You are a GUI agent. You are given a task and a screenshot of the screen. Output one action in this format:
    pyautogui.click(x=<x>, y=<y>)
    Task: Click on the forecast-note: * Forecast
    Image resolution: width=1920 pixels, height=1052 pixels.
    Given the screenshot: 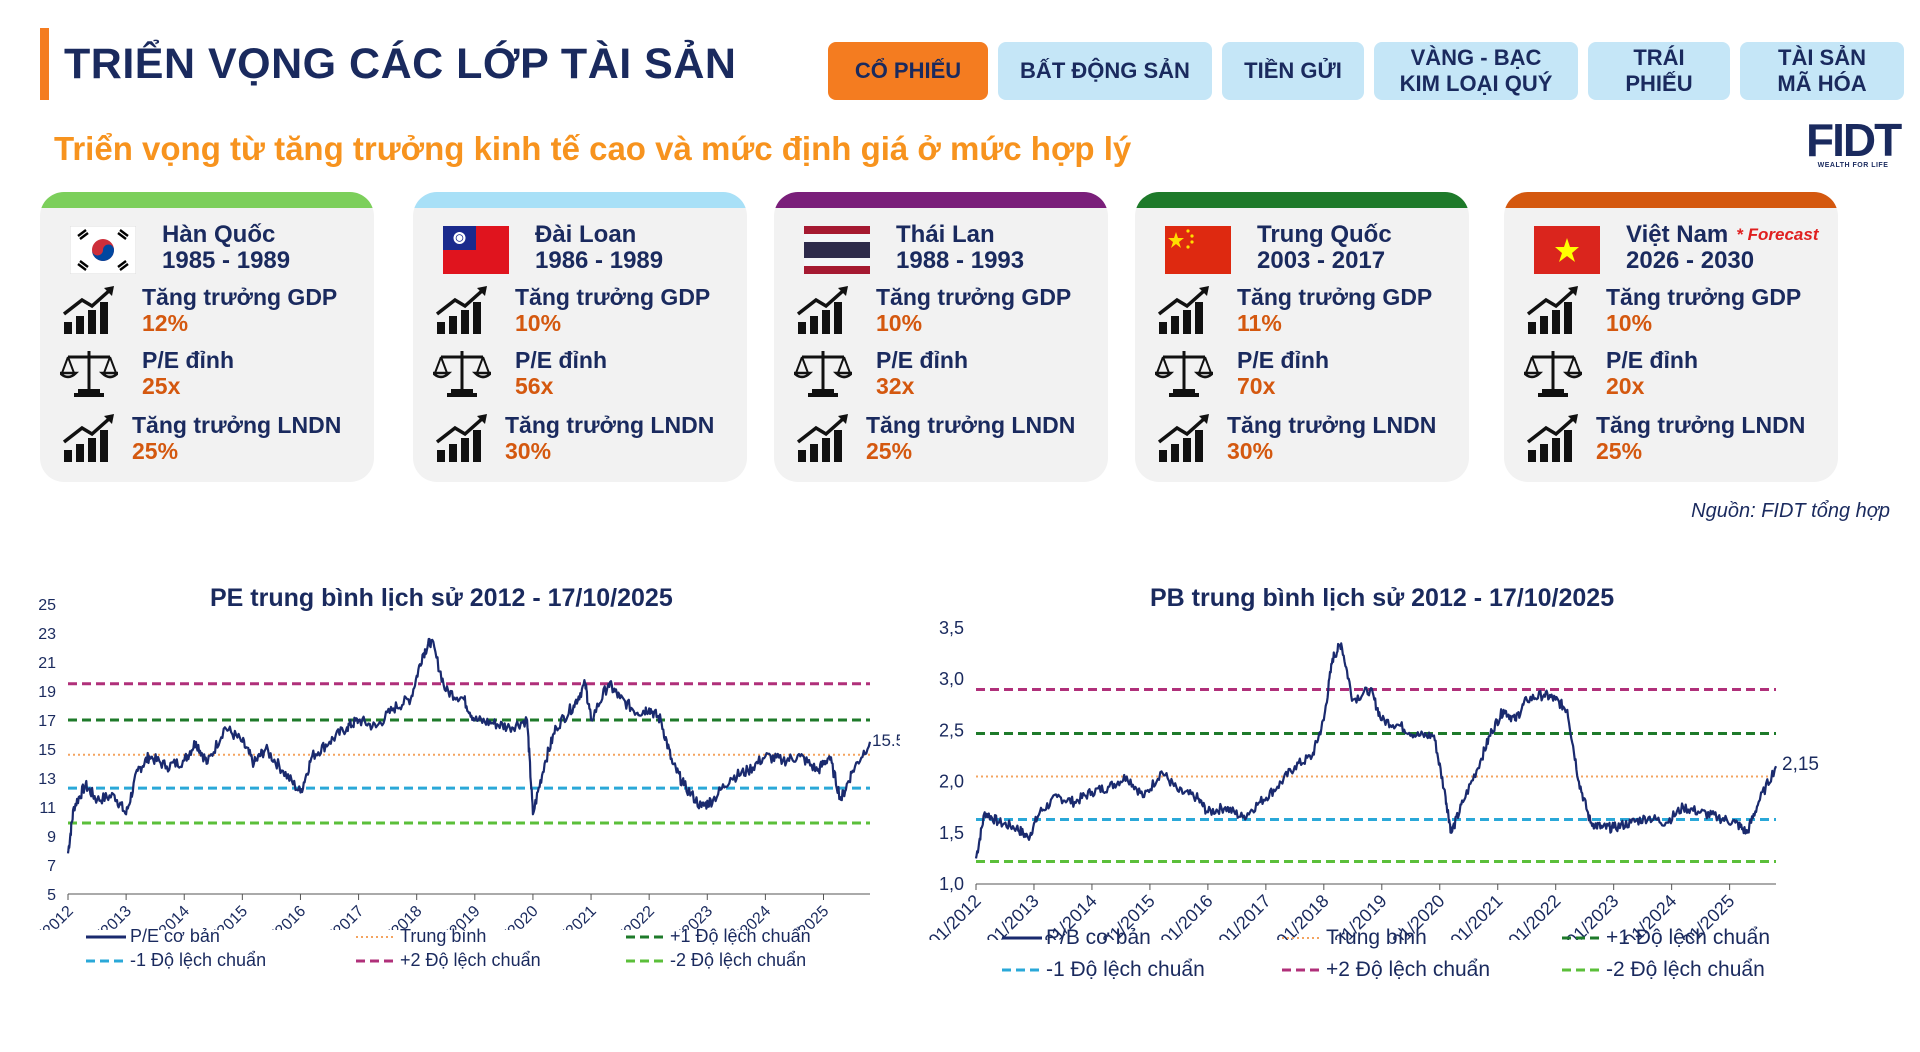 What is the action you would take?
    pyautogui.click(x=1777, y=234)
    